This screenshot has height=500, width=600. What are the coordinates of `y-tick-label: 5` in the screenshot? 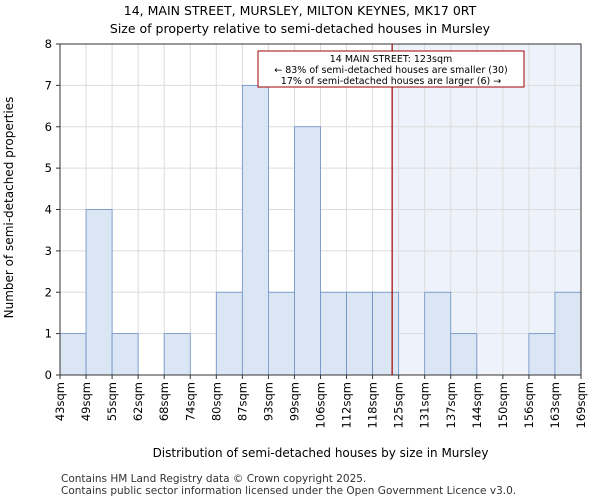 It's located at (48, 168).